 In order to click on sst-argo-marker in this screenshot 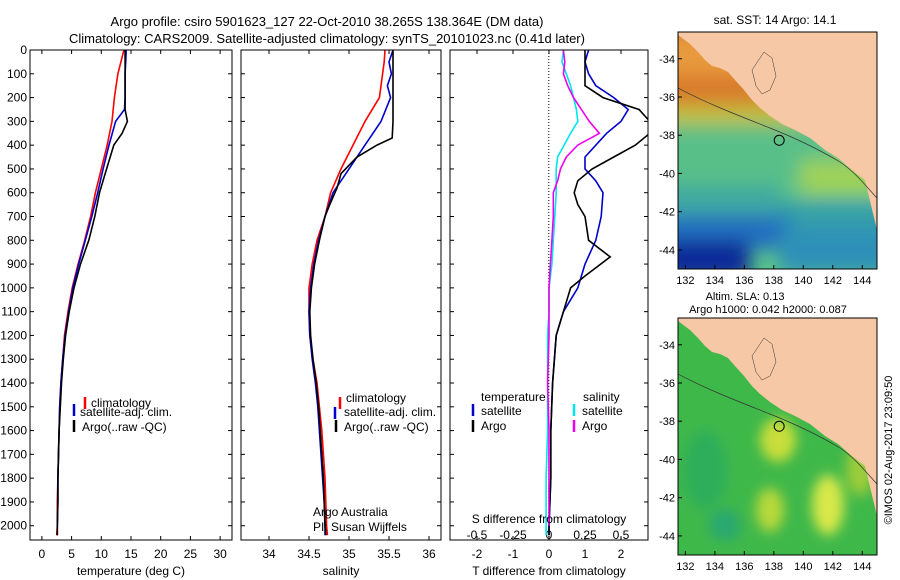, I will do `click(779, 140)`.